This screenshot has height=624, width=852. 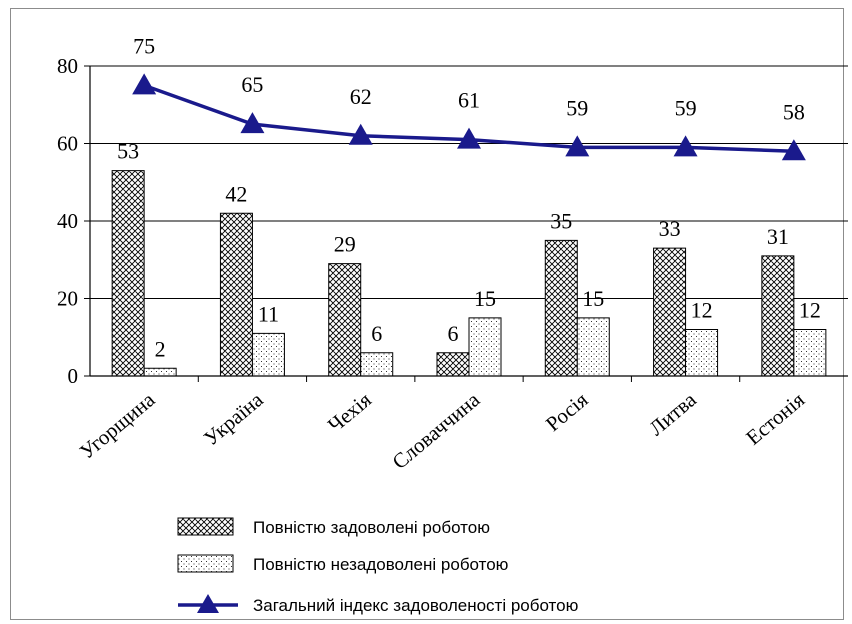 I want to click on y-tick-label: 0, so click(x=73, y=376).